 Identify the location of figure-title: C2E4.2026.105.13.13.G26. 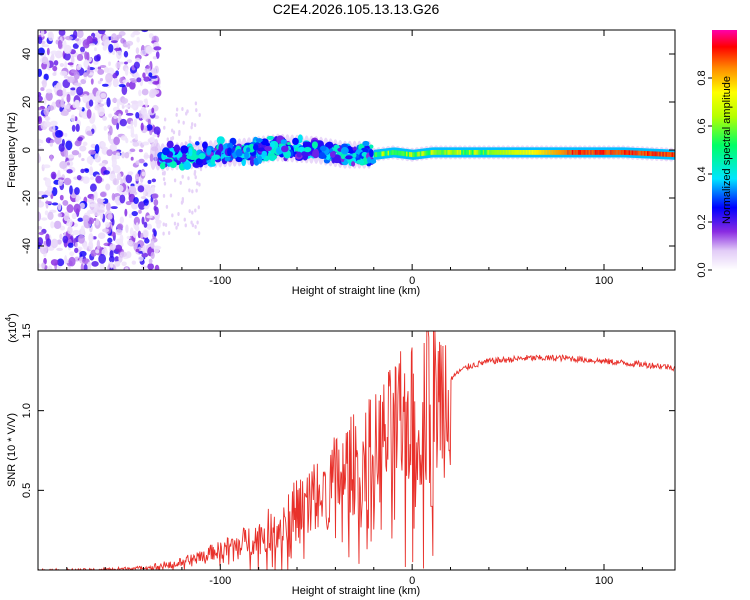
(356, 9).